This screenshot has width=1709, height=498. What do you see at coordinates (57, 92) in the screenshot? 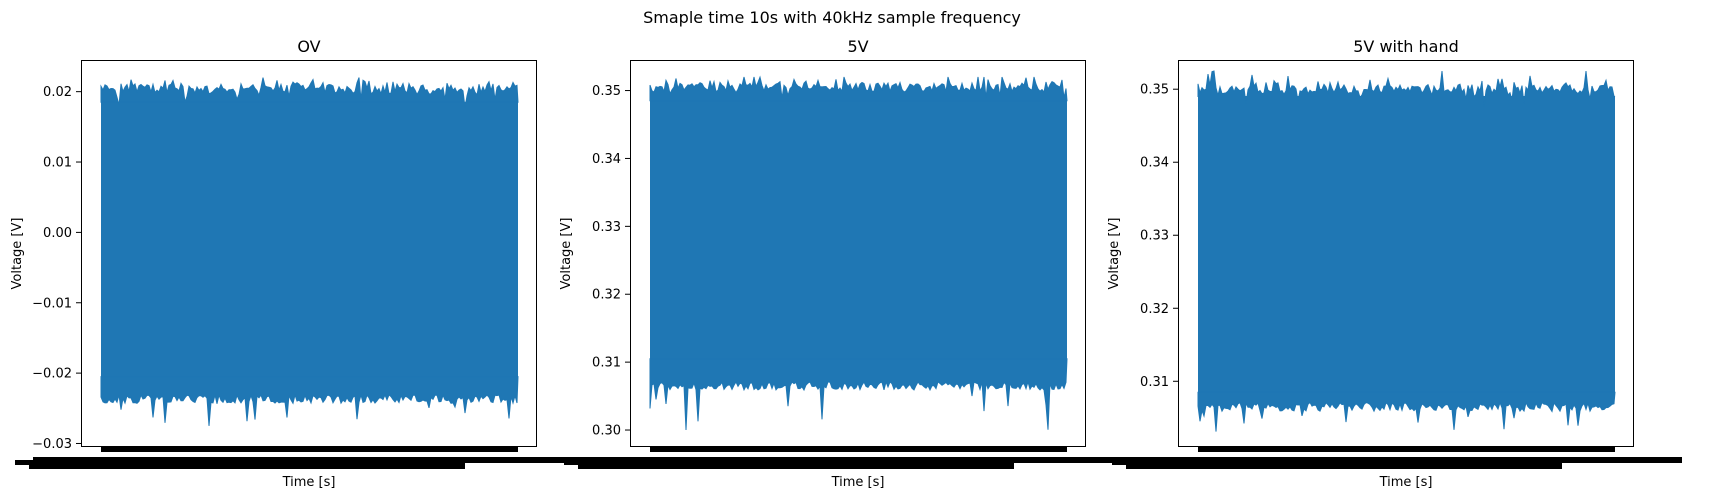
I see `y-tick-label: 0.02` at bounding box center [57, 92].